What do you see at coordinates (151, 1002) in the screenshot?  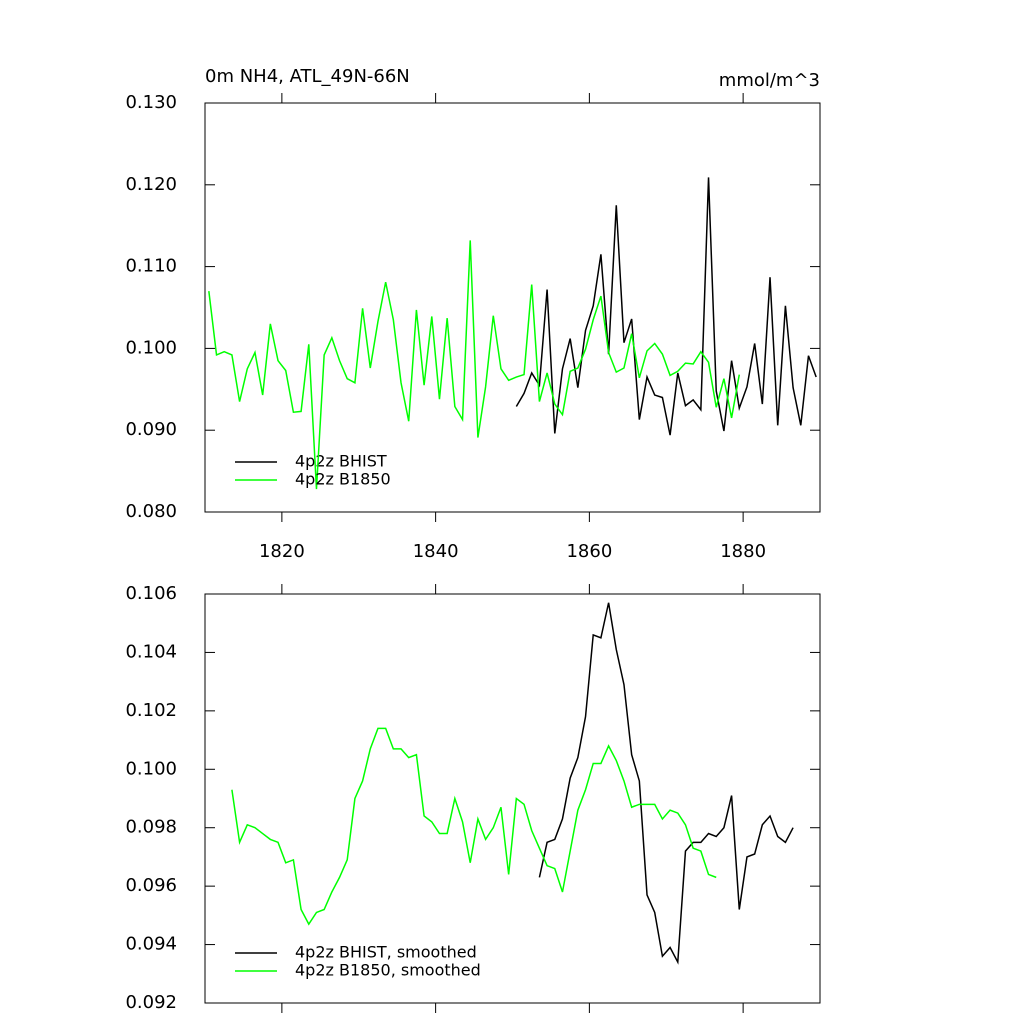 I see `y-tick-label: 0.092` at bounding box center [151, 1002].